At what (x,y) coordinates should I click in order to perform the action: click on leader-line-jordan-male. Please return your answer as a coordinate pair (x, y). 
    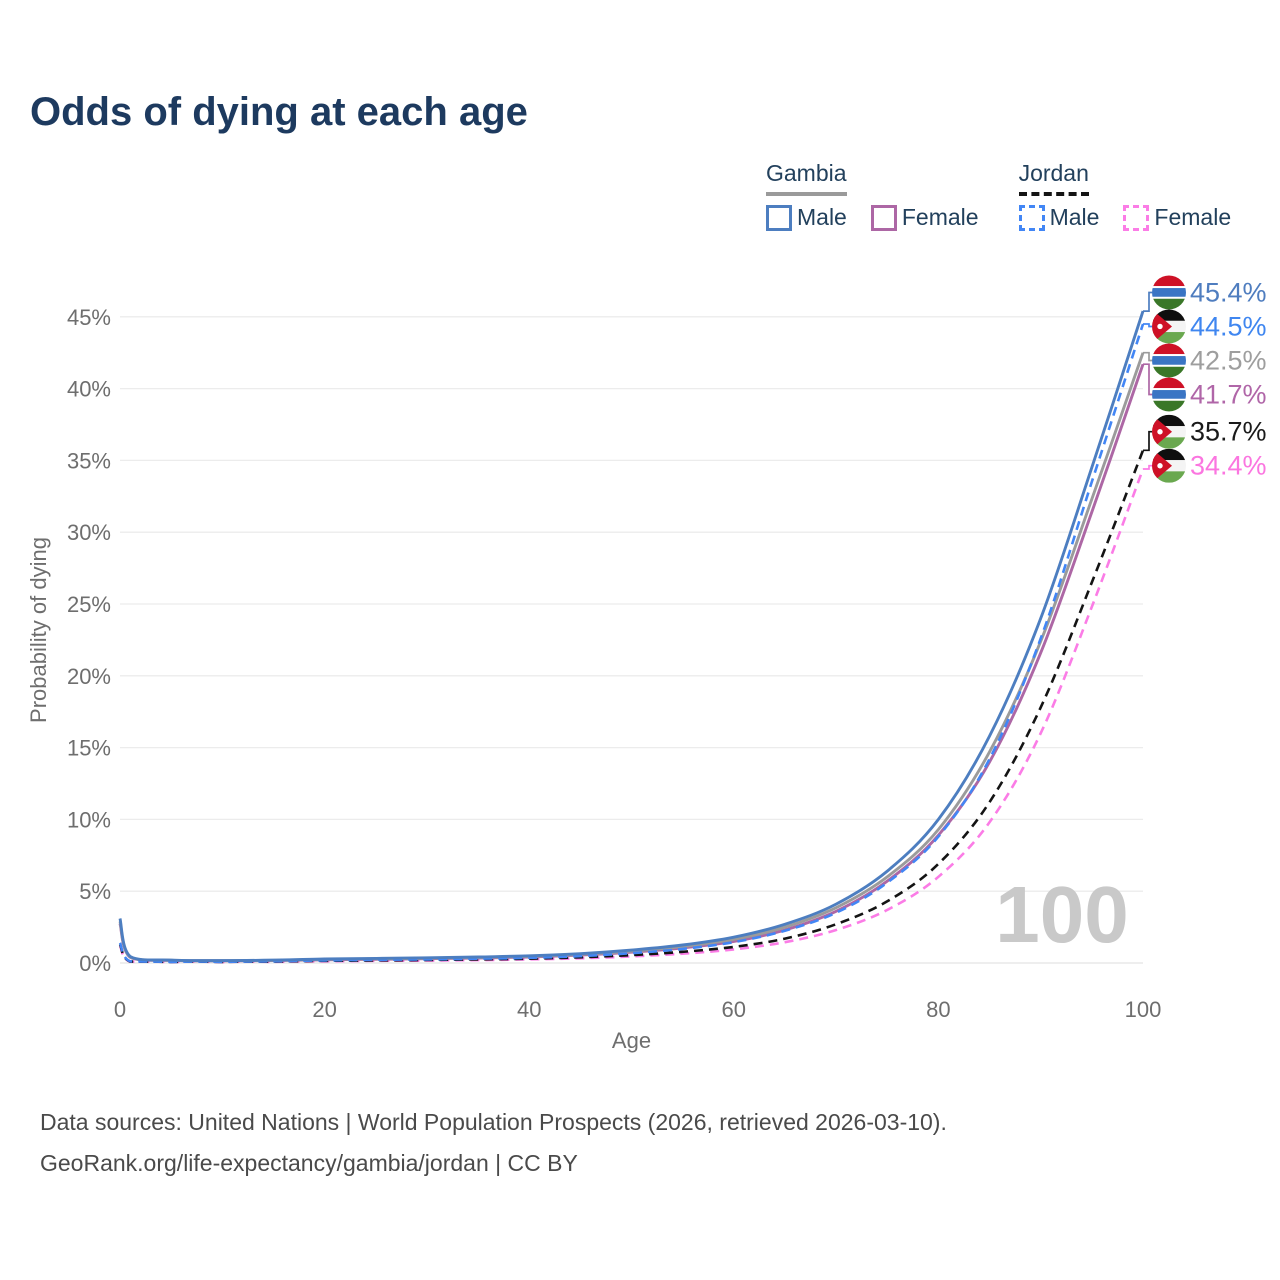
    Looking at the image, I should click on (1147, 325).